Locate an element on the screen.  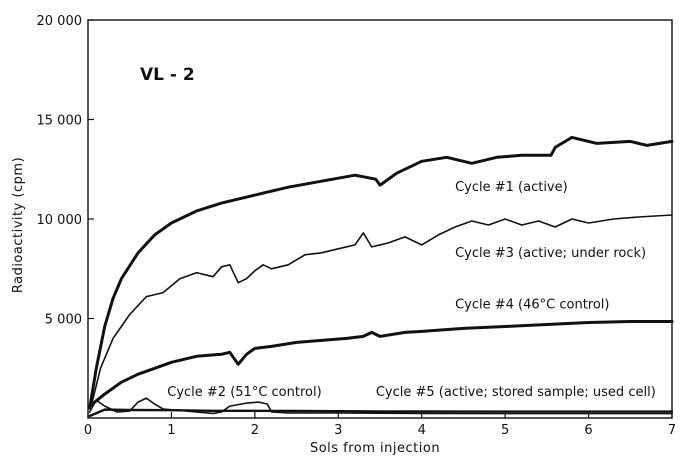
series-label-2: Cycle #3 (active; under rock) is located at coordinates (550, 253).